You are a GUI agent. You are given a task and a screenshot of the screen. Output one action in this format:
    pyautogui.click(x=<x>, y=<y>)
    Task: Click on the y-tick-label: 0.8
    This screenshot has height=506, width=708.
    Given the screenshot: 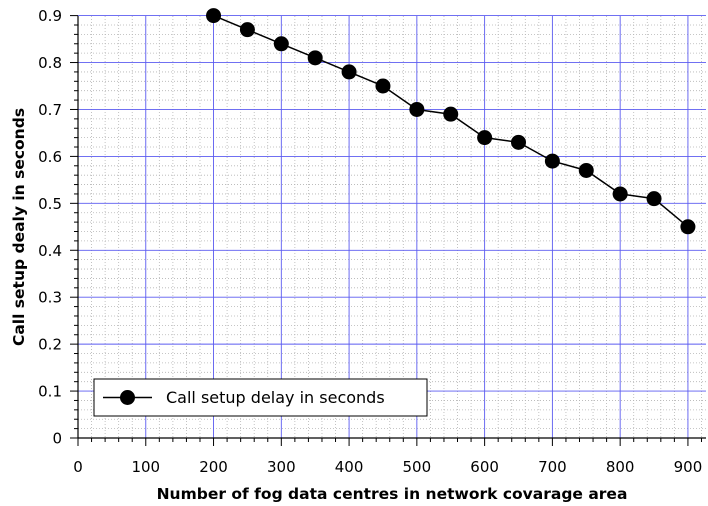 What is the action you would take?
    pyautogui.click(x=50, y=63)
    